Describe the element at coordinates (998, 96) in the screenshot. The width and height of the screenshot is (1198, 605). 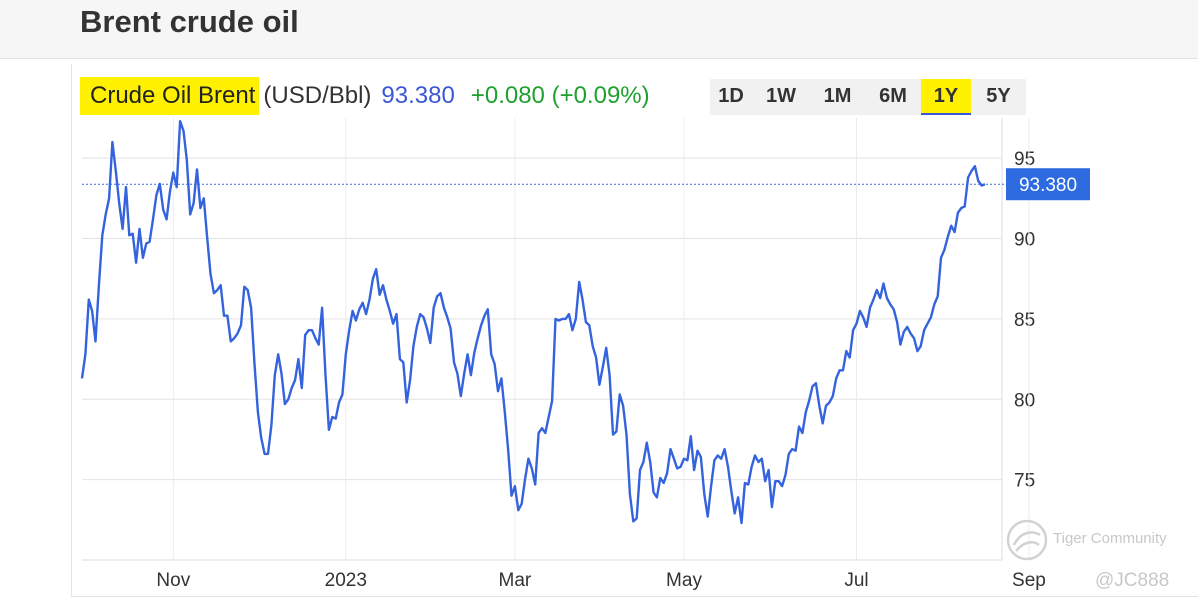
I see `tab-5y: 5Y` at that location.